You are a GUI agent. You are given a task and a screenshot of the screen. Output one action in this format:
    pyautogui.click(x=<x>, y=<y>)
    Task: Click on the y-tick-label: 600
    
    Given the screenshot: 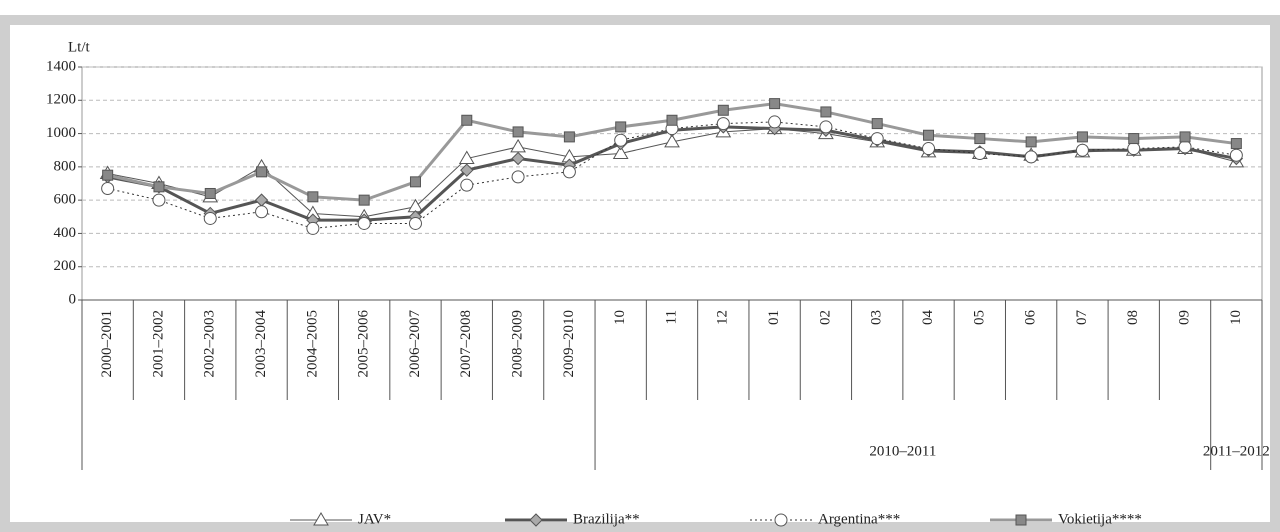 What is the action you would take?
    pyautogui.click(x=65, y=200)
    